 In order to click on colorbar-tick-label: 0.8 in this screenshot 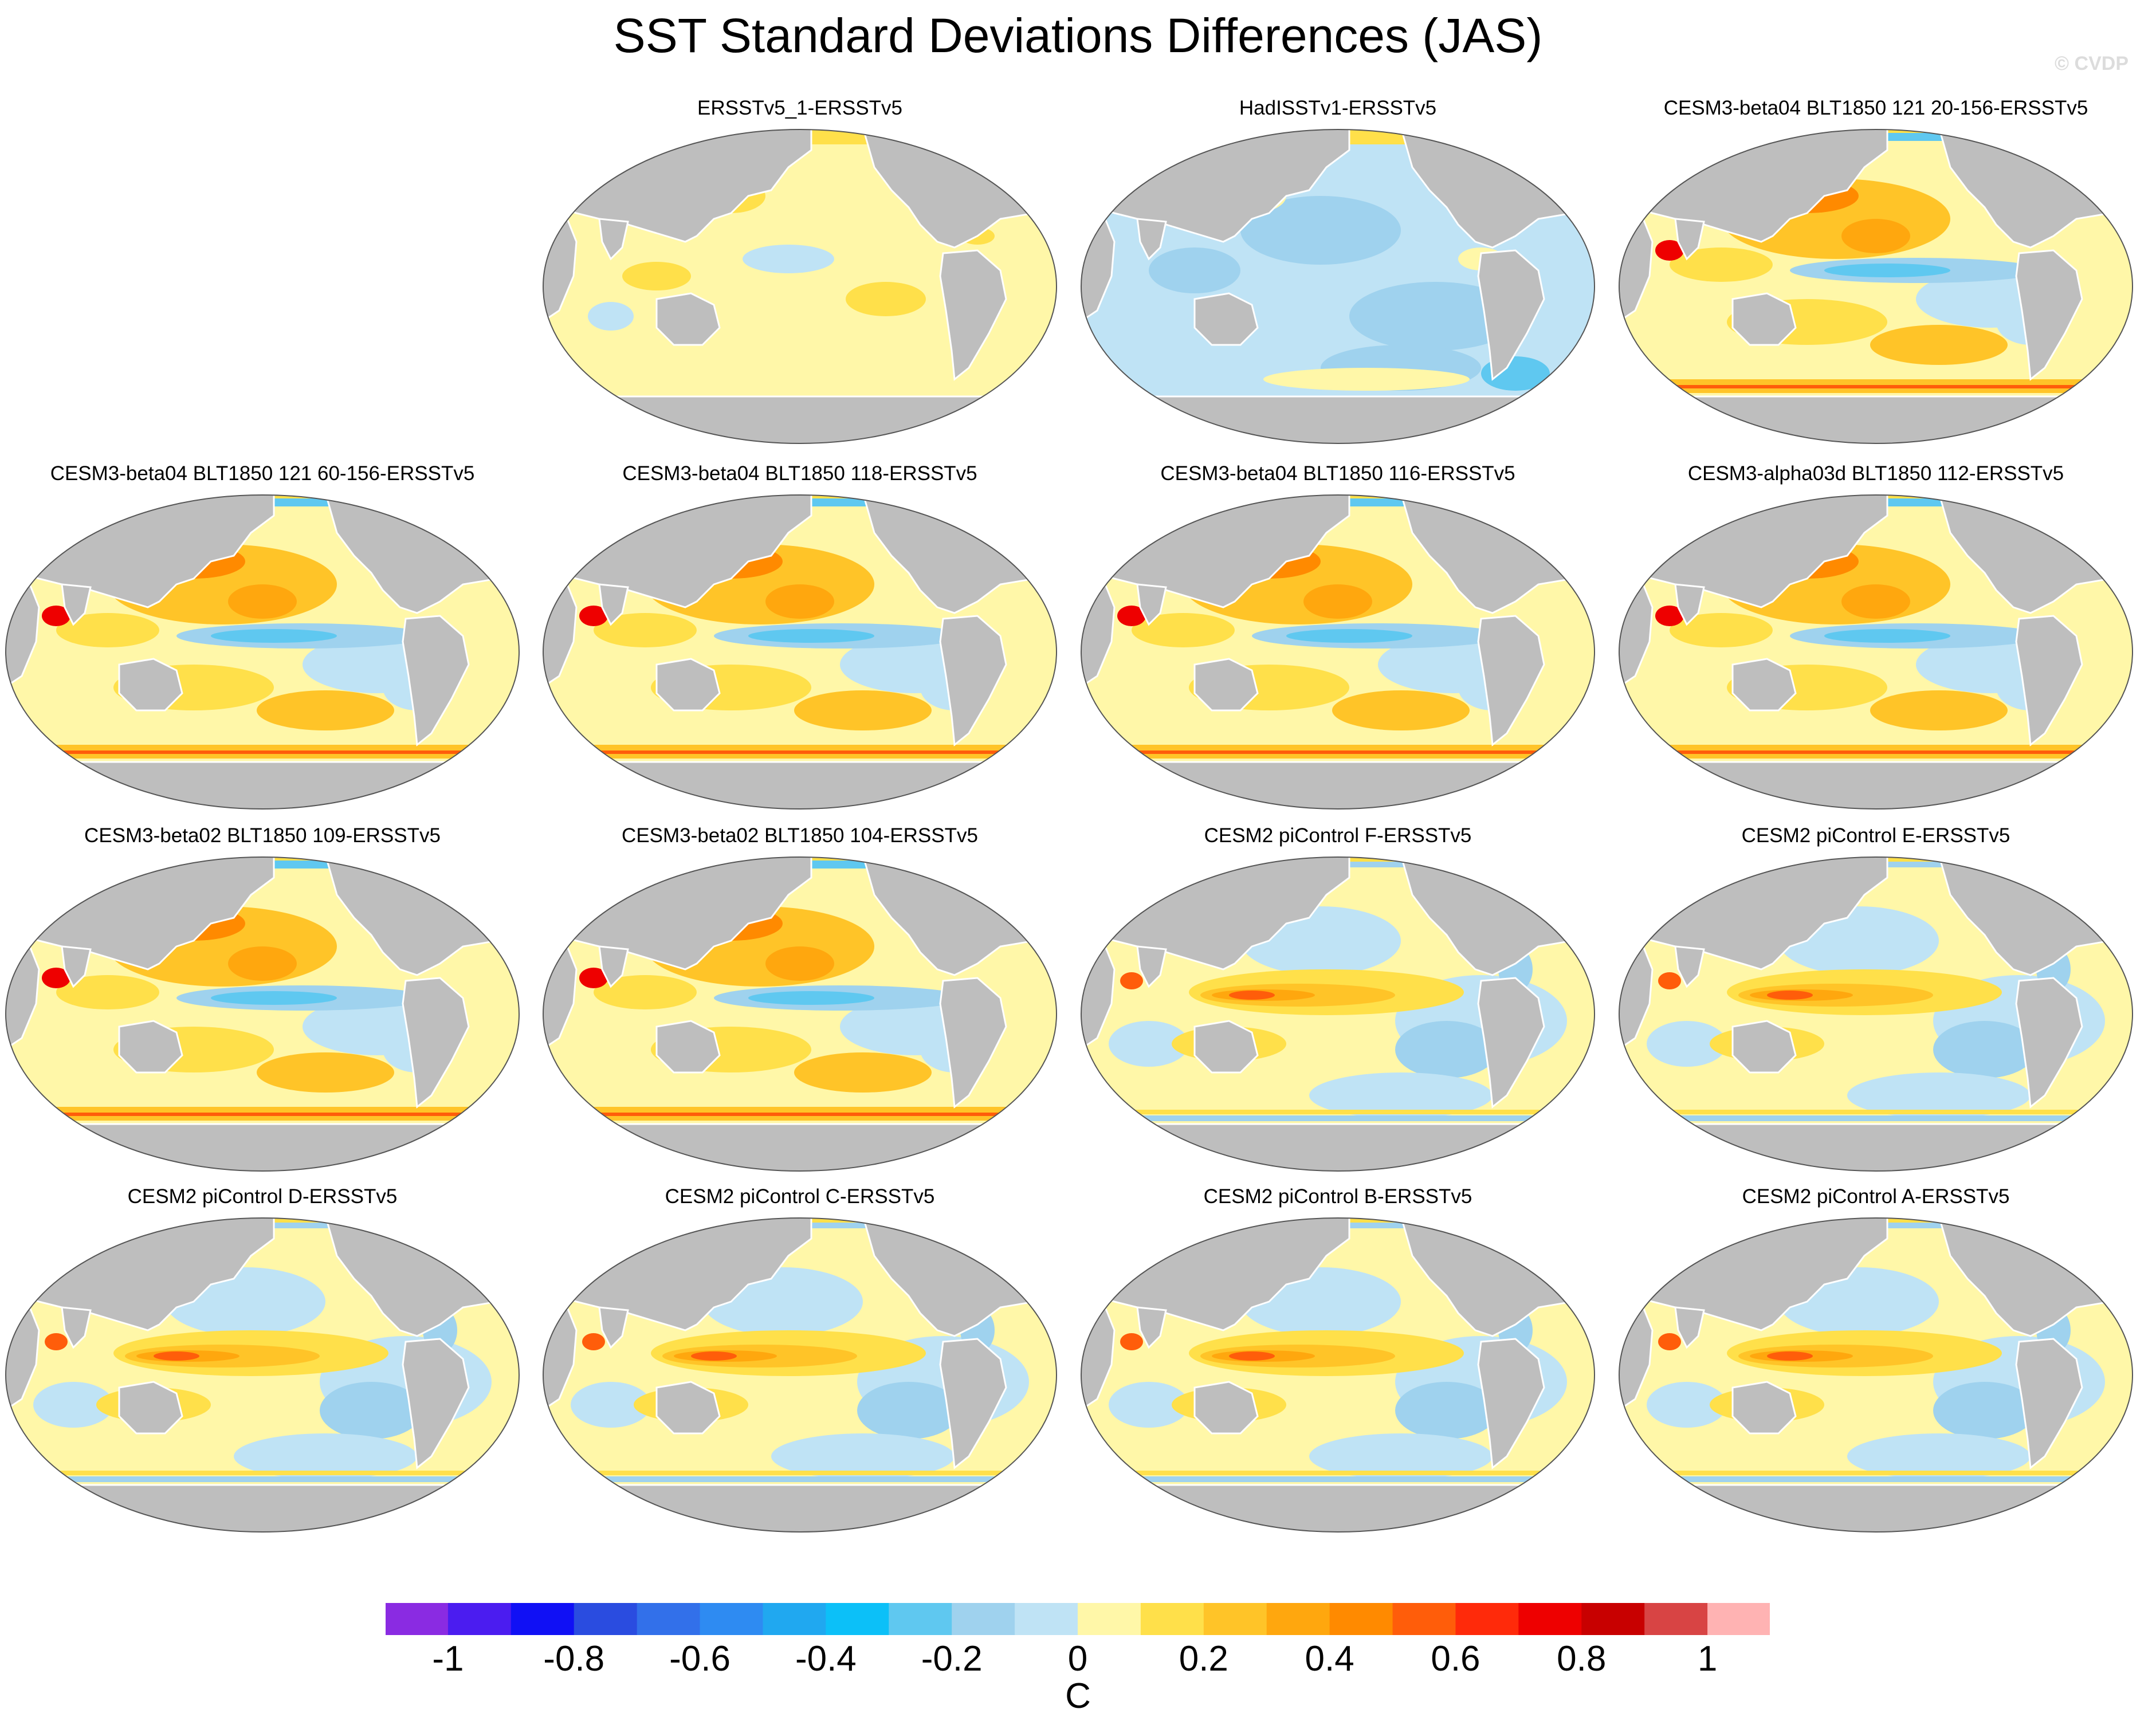, I will do `click(1582, 1659)`.